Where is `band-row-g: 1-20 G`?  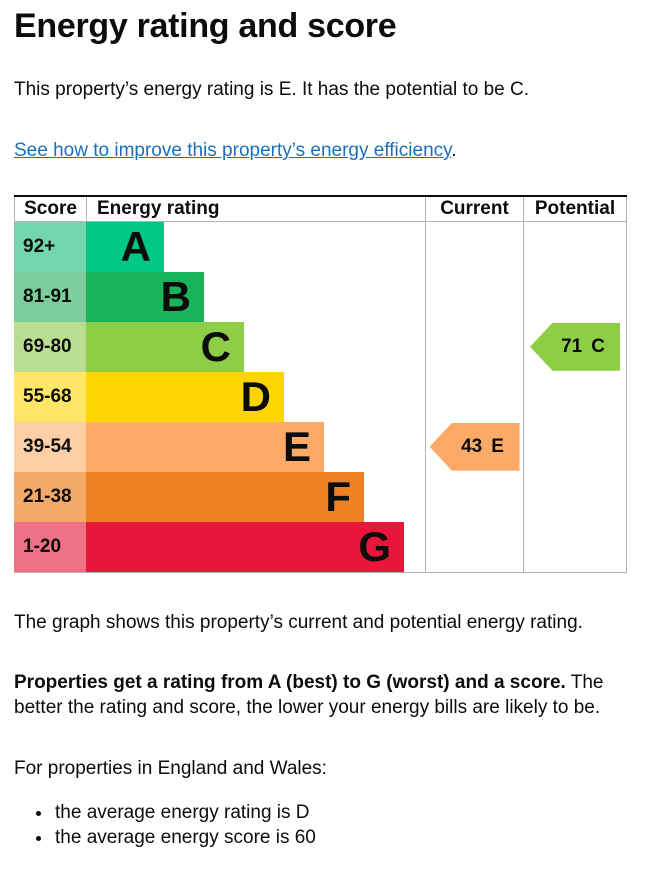 band-row-g: 1-20 G is located at coordinates (320, 546).